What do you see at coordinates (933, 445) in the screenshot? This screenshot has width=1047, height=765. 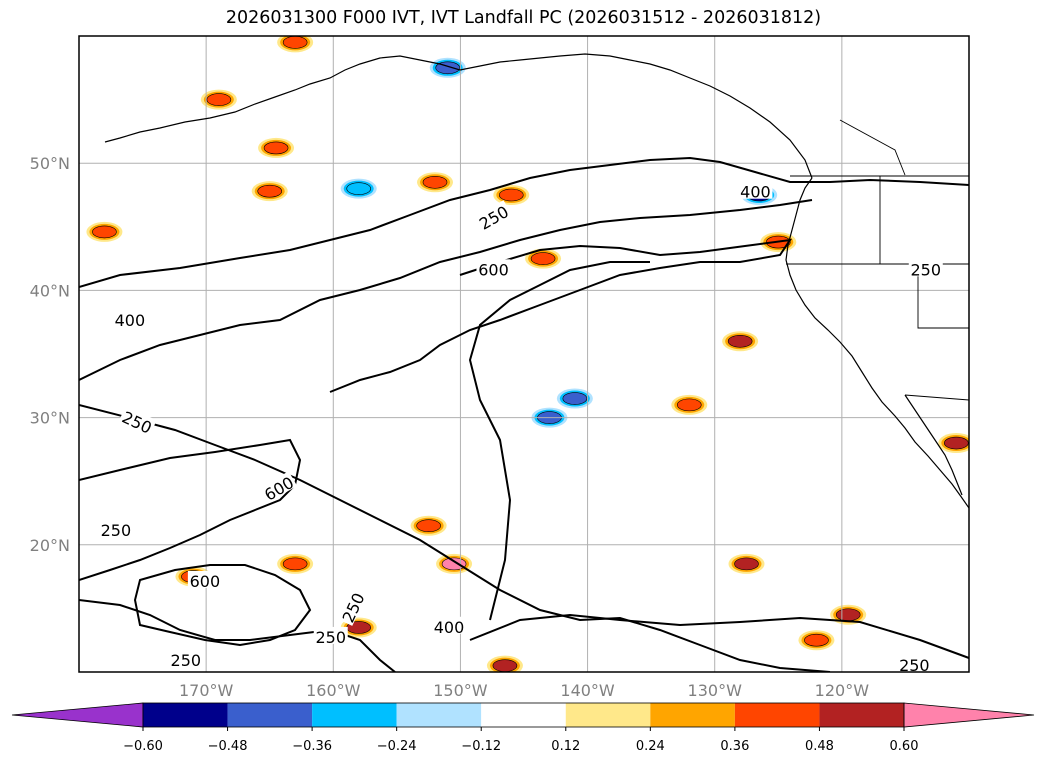 I see `coastline-baja` at bounding box center [933, 445].